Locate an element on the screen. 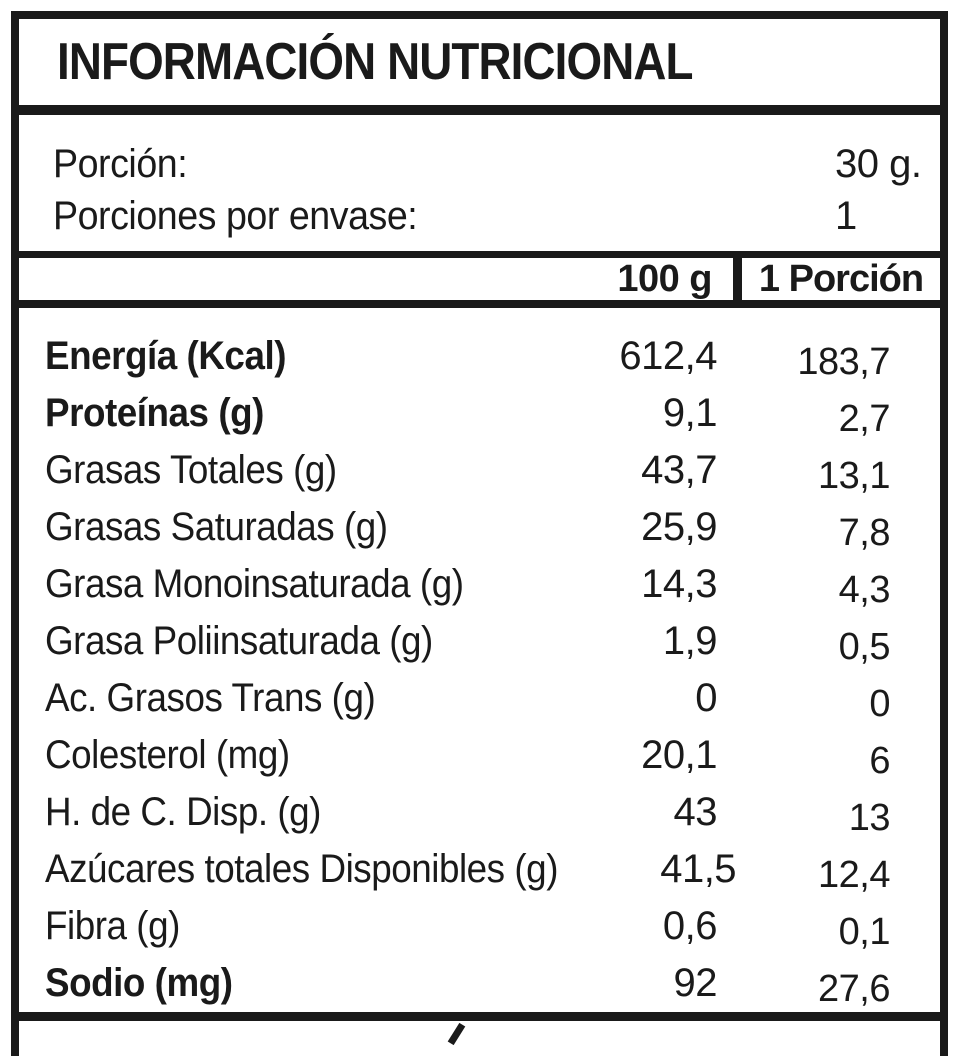 Image resolution: width=958 pixels, height=1056 pixels. nutrient-value-per-100g: 41,5 is located at coordinates (698, 869).